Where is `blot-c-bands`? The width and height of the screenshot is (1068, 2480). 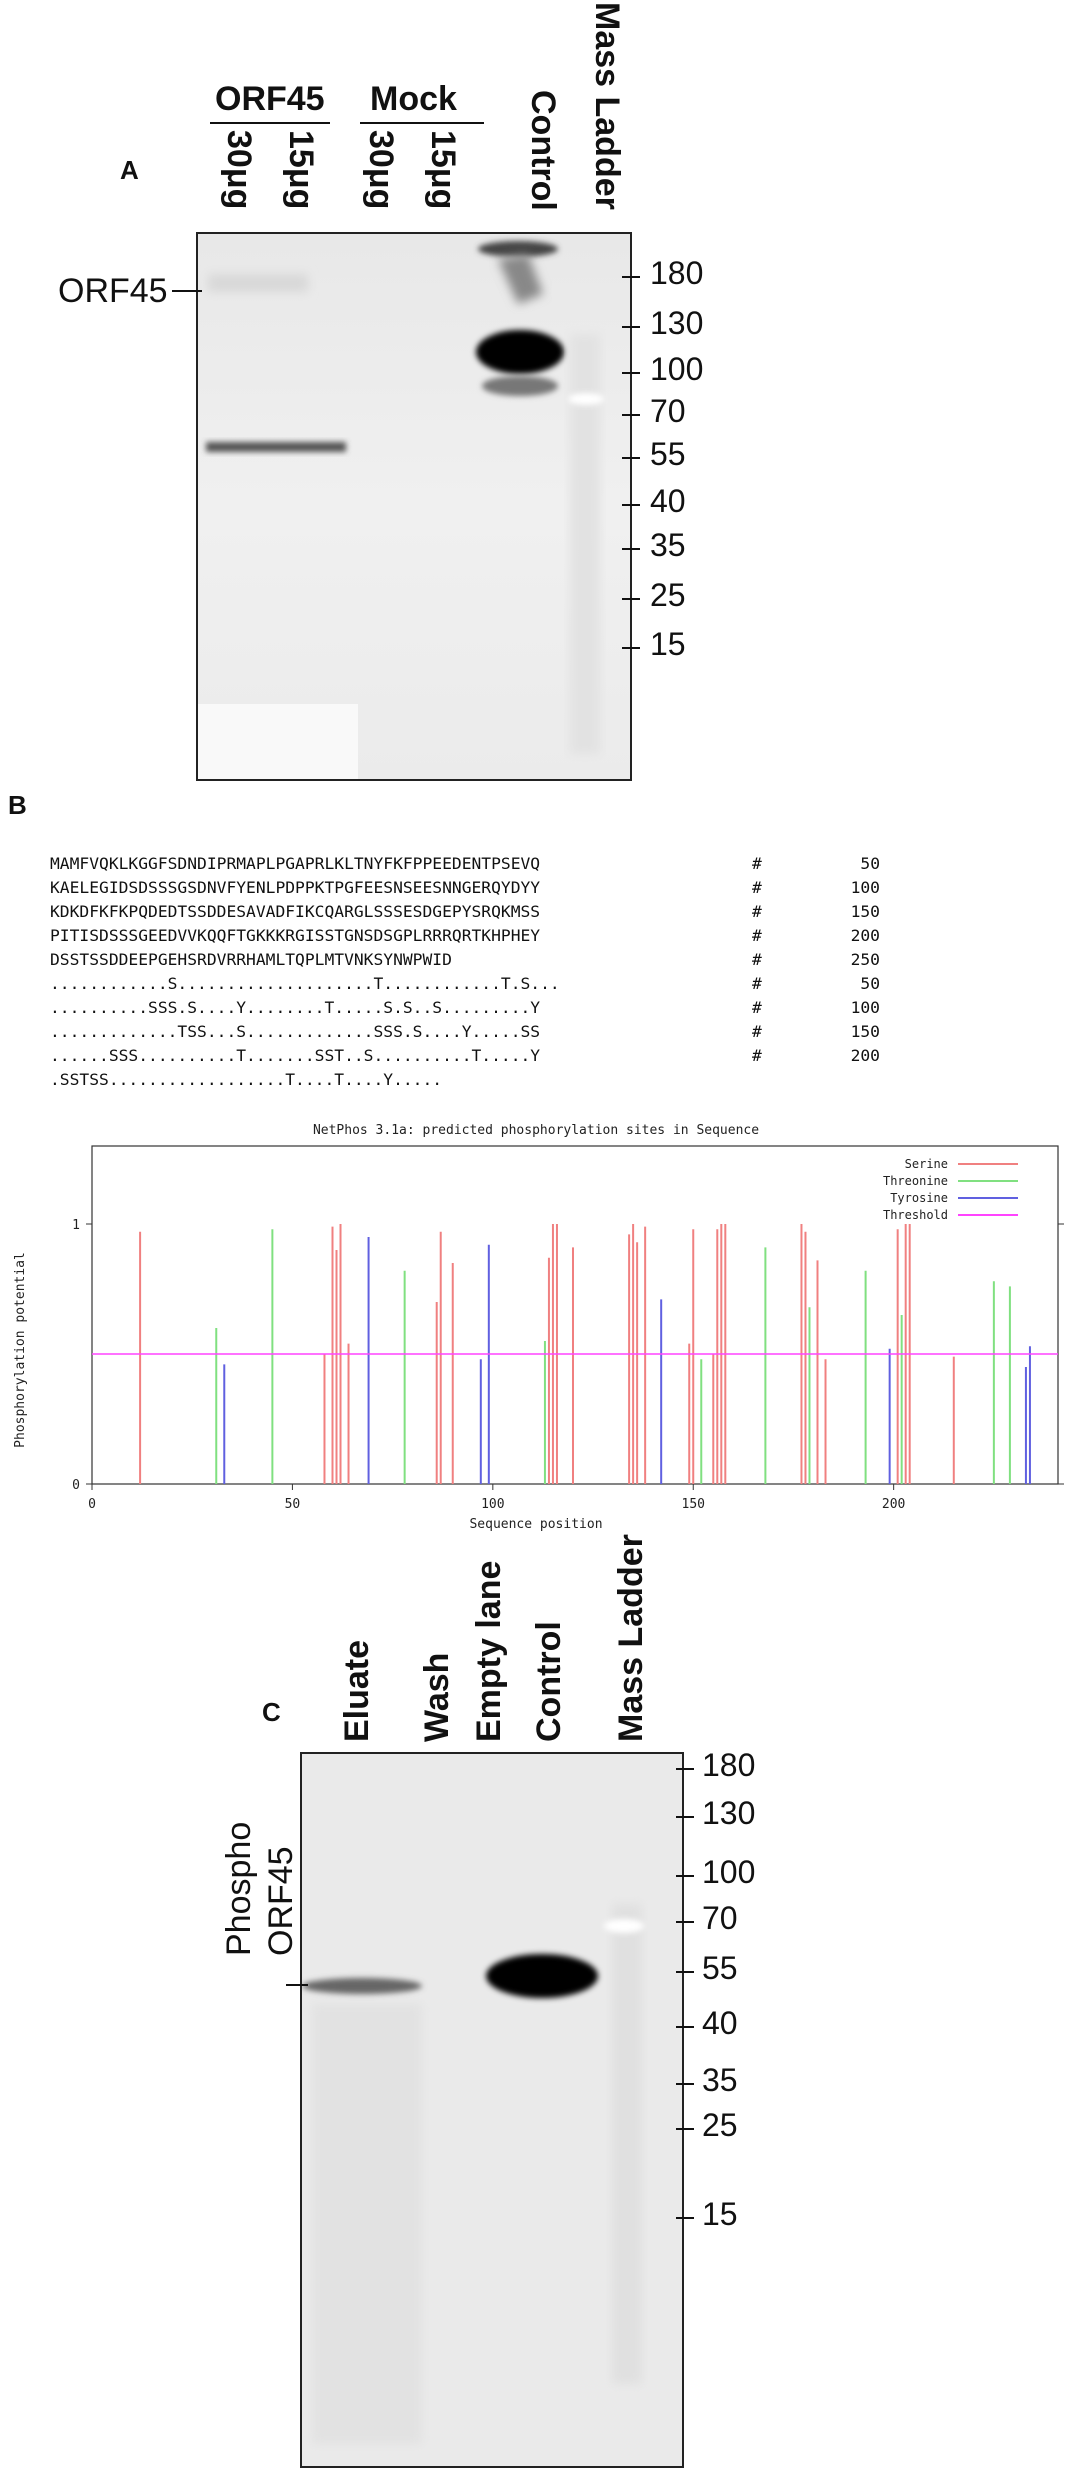
blot-c-bands is located at coordinates (492, 2110).